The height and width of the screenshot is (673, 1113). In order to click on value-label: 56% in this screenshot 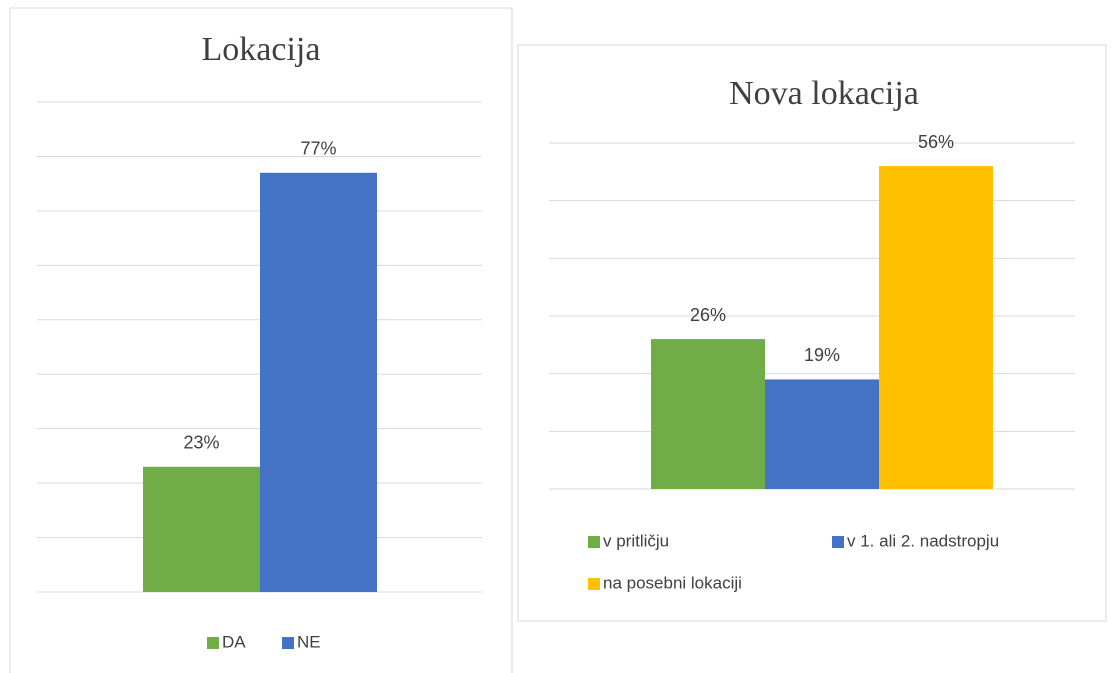, I will do `click(936, 142)`.